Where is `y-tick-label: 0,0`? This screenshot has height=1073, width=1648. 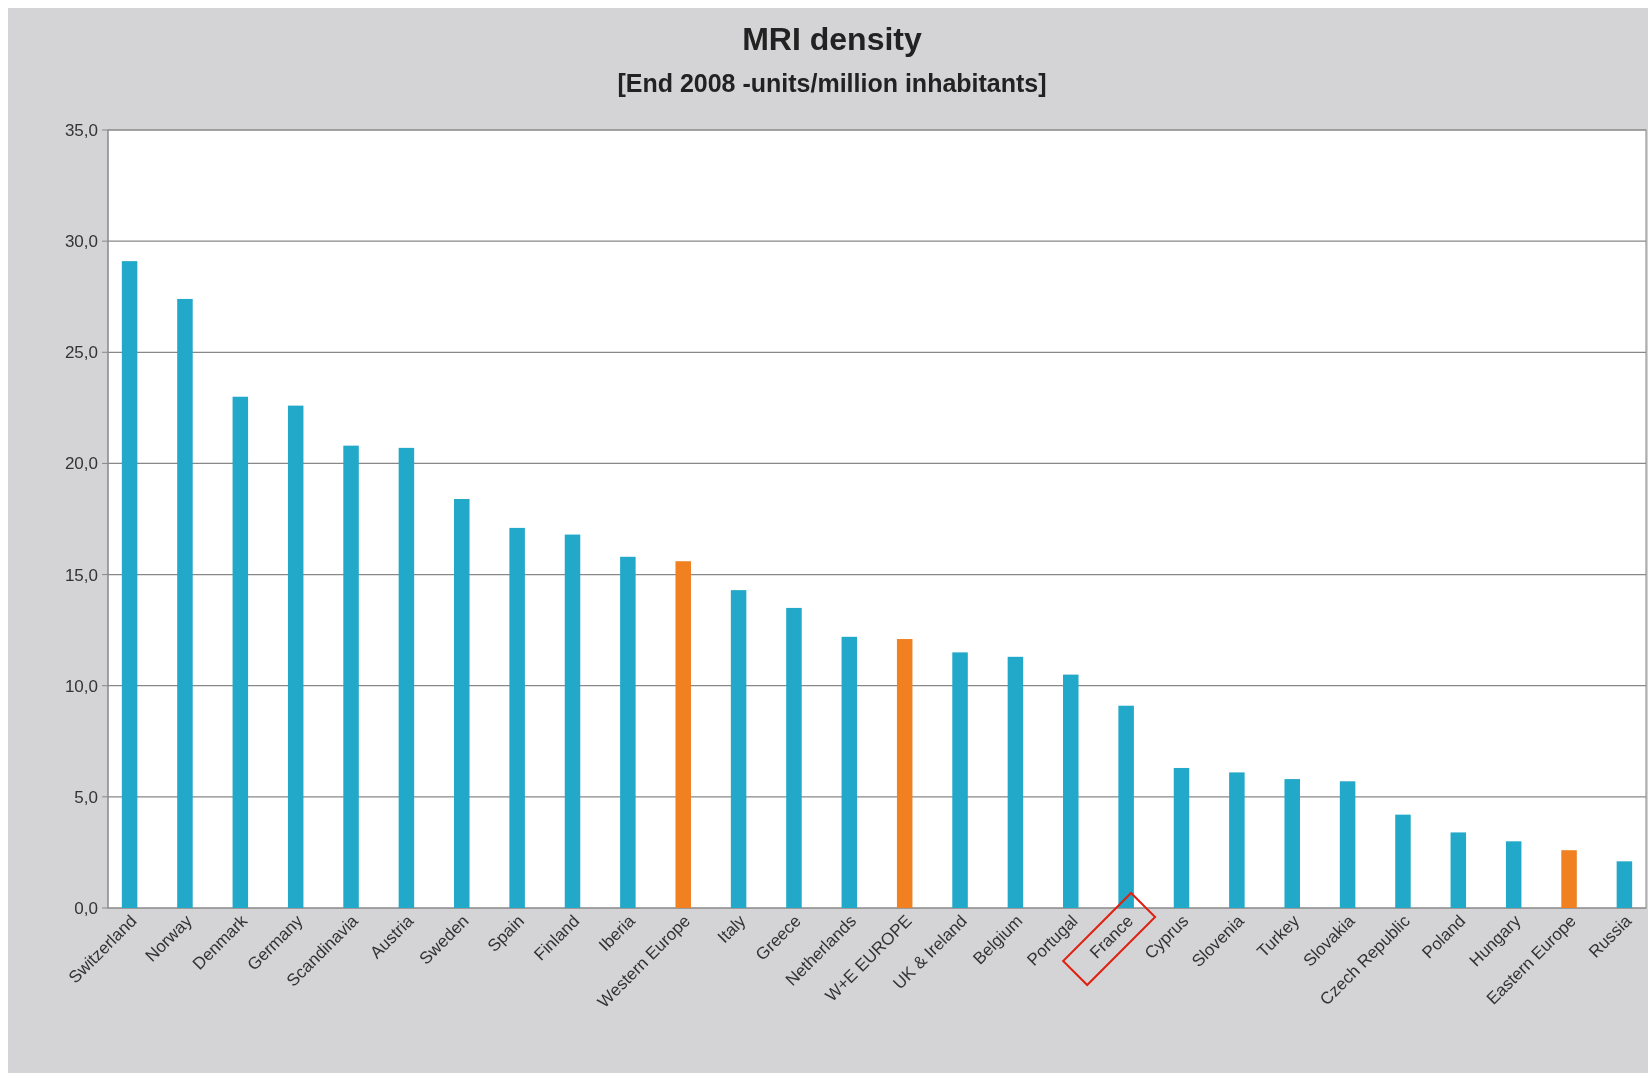 y-tick-label: 0,0 is located at coordinates (86, 908).